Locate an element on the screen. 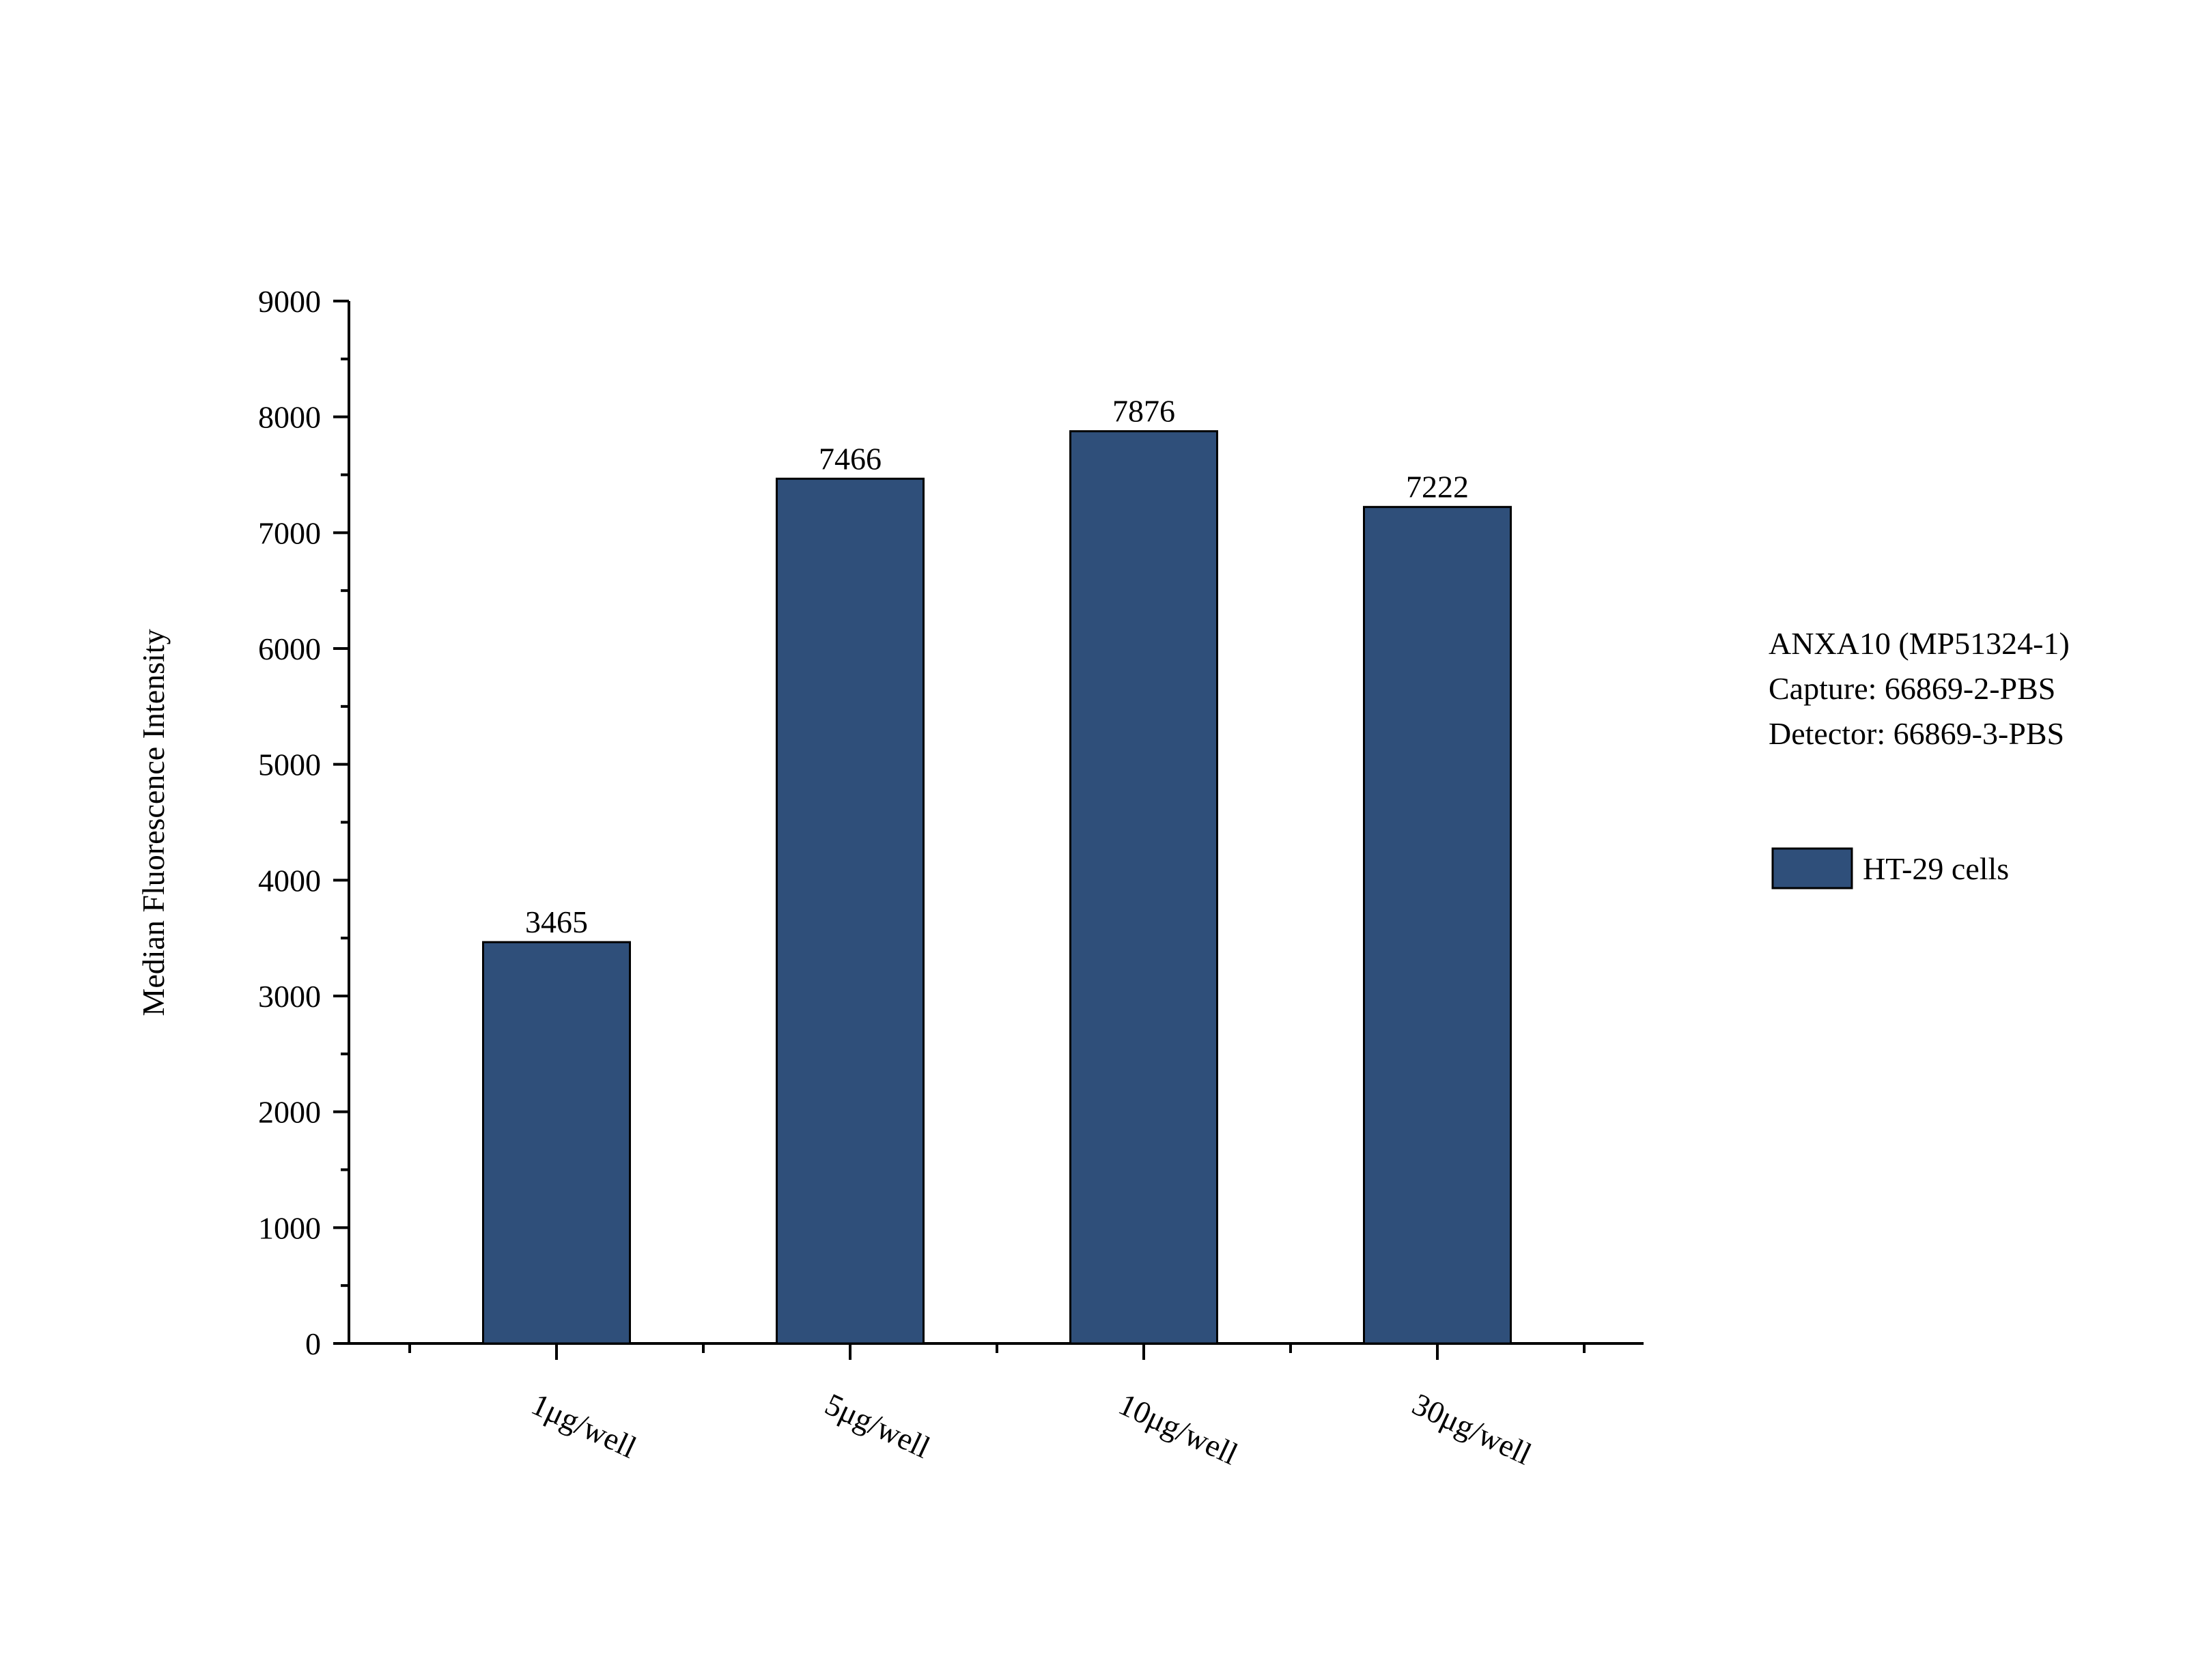 This screenshot has height=1680, width=2196. y-tick-label: 0 is located at coordinates (313, 1343).